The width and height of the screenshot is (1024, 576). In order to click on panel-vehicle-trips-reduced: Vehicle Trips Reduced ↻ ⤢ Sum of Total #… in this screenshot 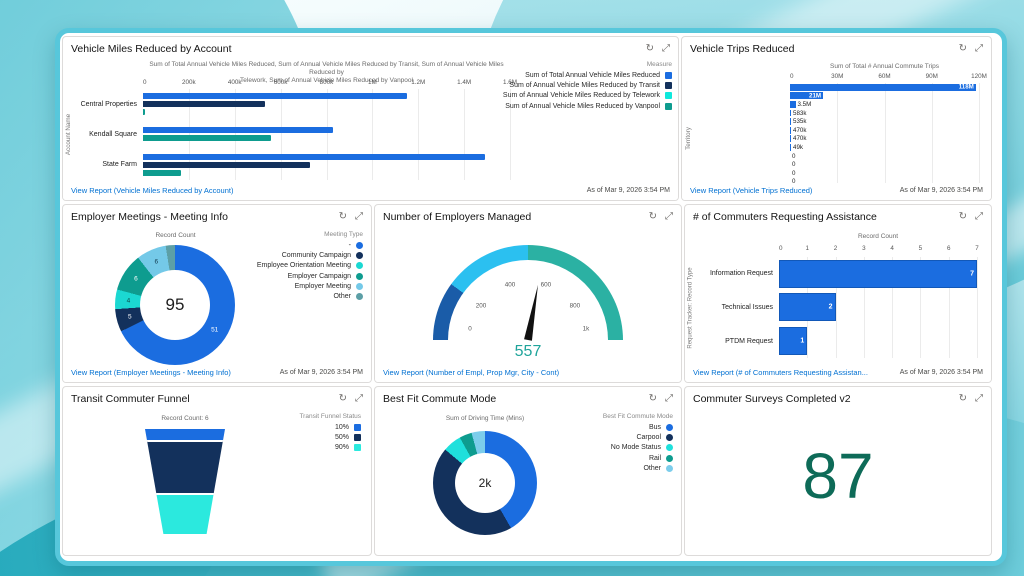, I will do `click(836, 118)`.